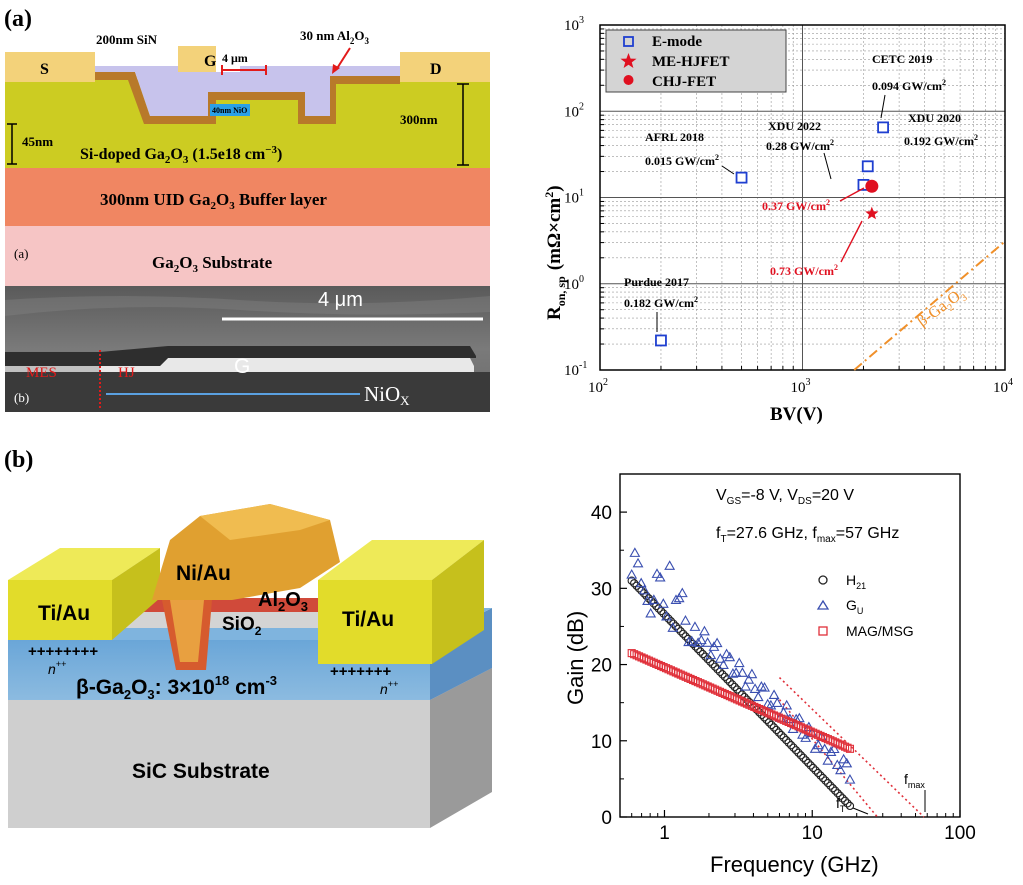  I want to click on mag-msg-point, so click(845, 746).